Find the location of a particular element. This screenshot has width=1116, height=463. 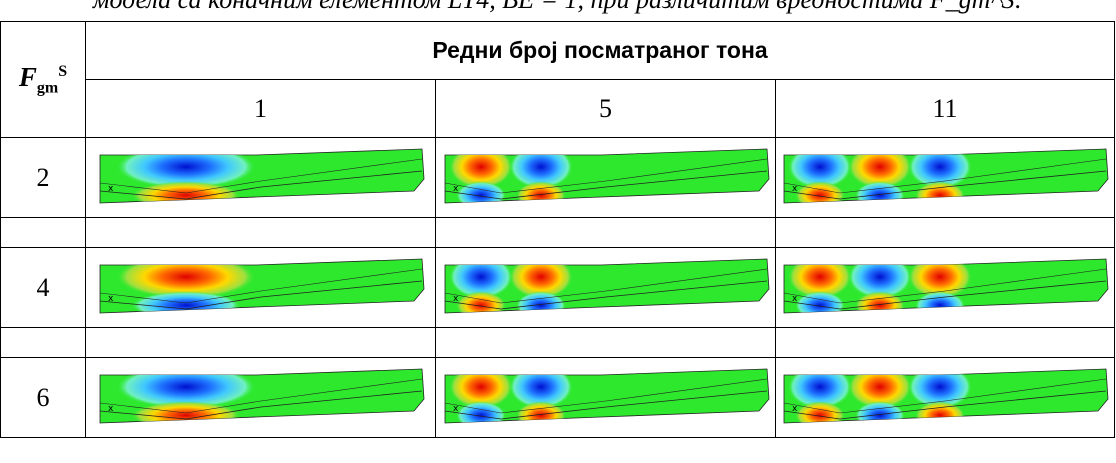

column-header: 5 is located at coordinates (605, 108).